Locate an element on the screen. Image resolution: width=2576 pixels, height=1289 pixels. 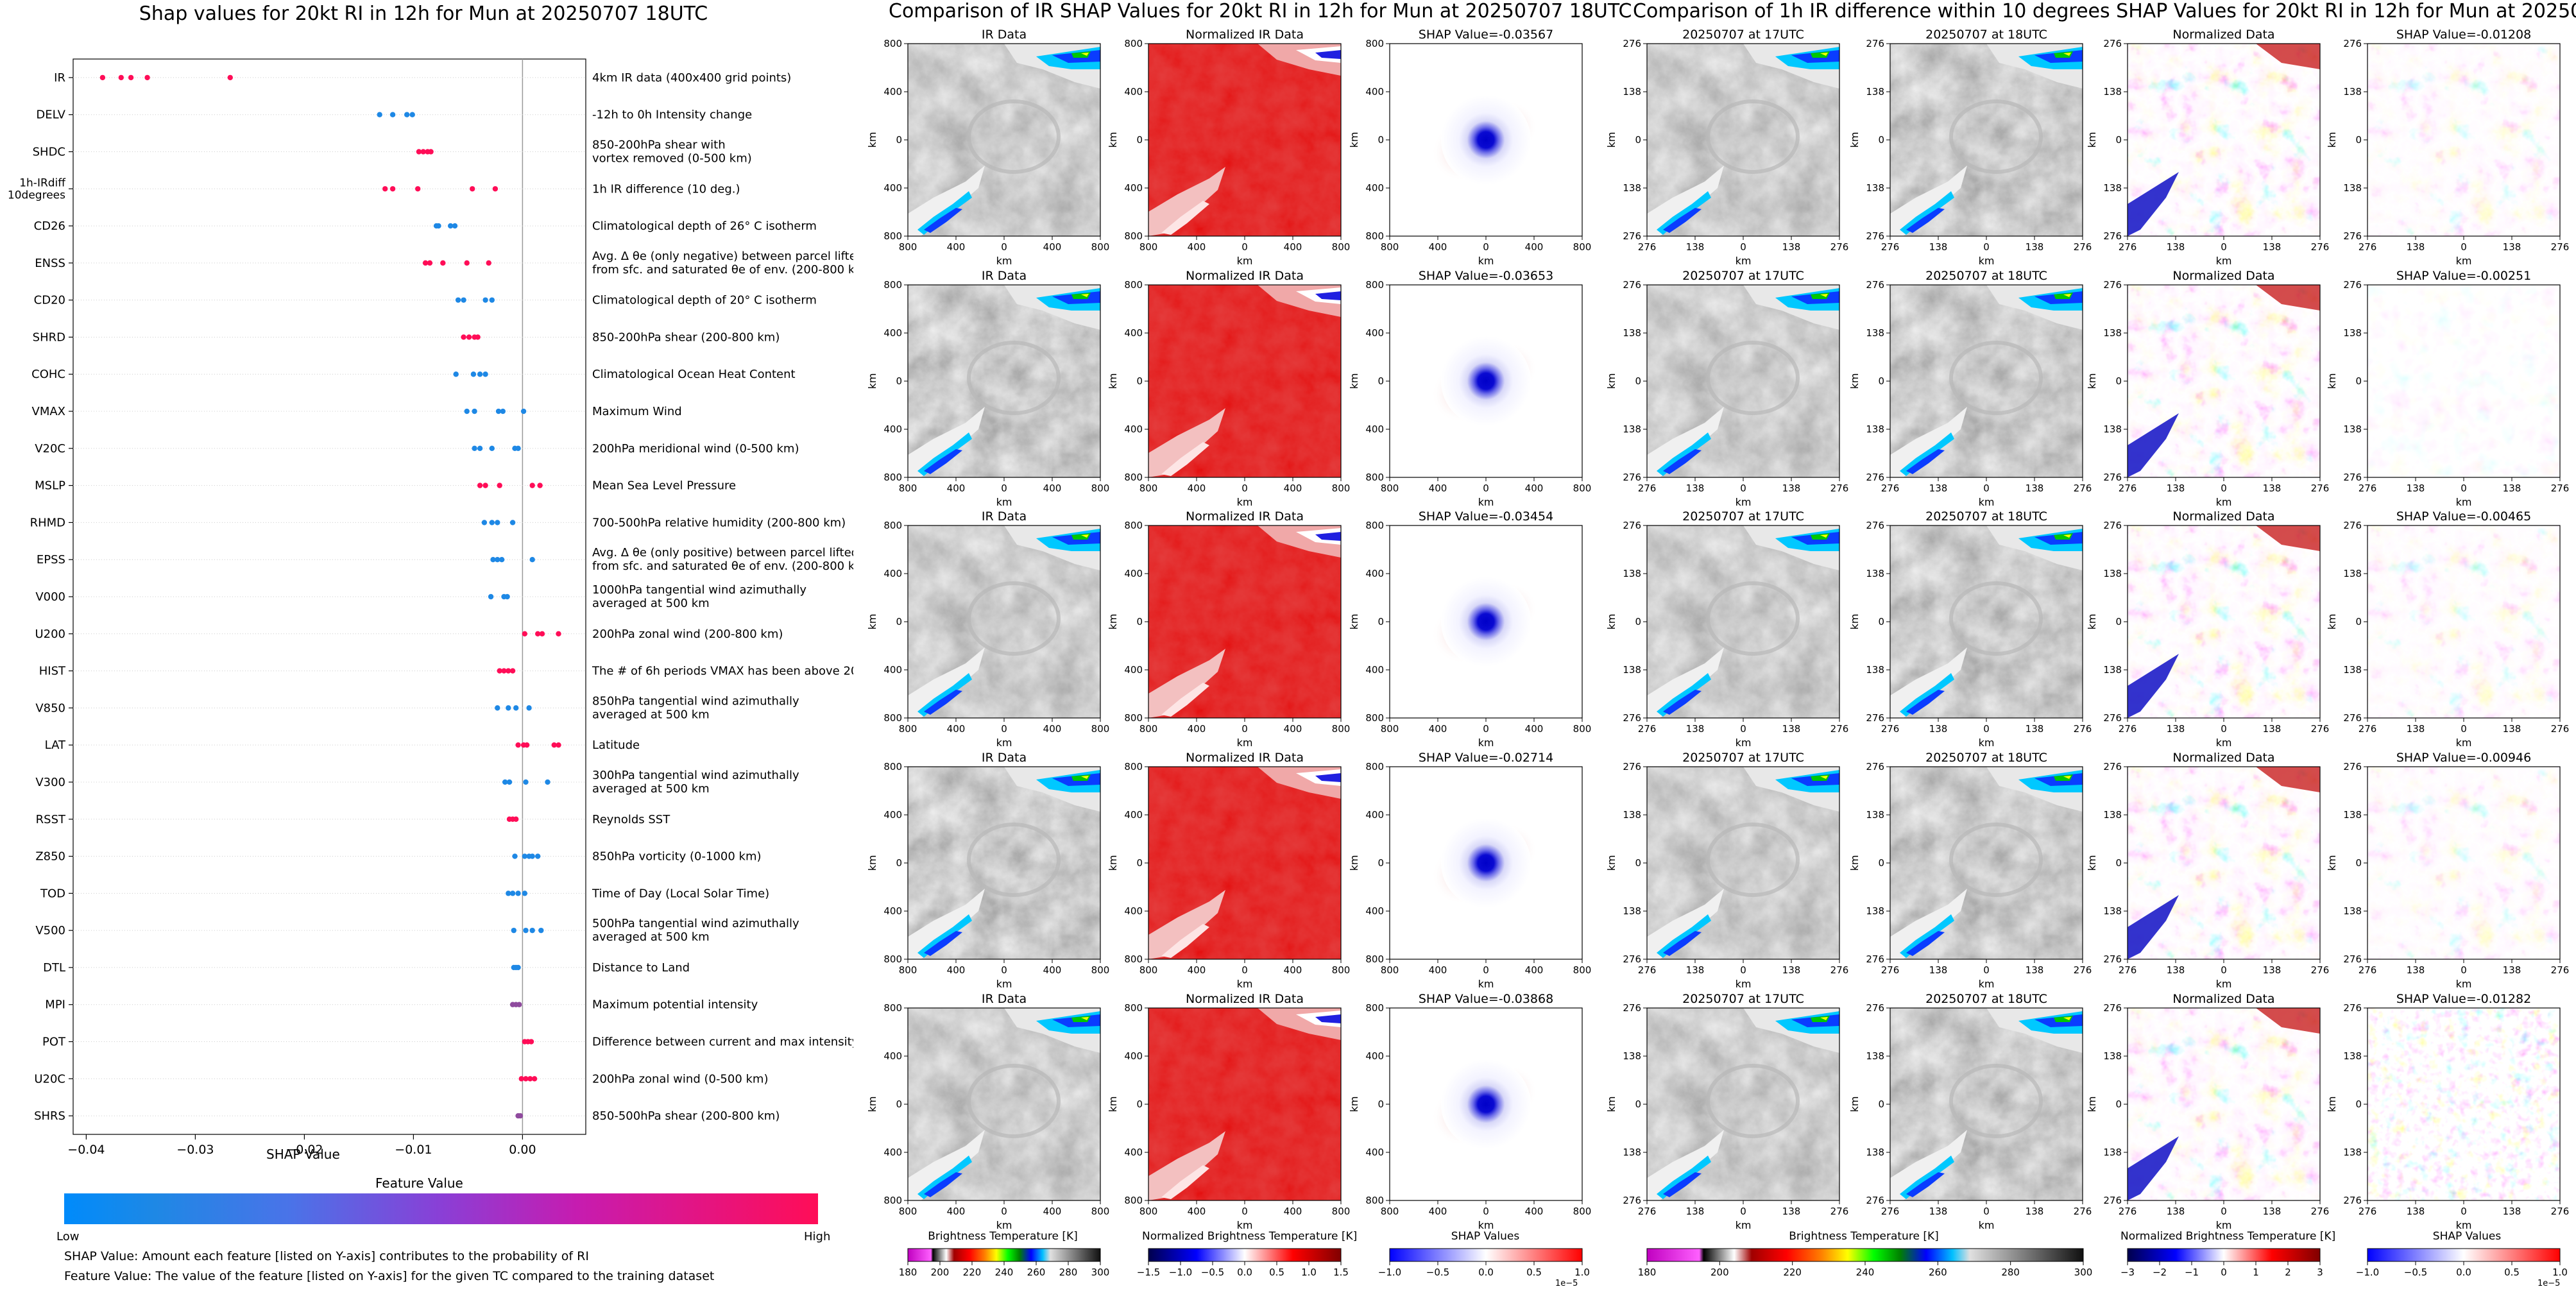
colorbar-tick-label: 3 is located at coordinates (2320, 1272).